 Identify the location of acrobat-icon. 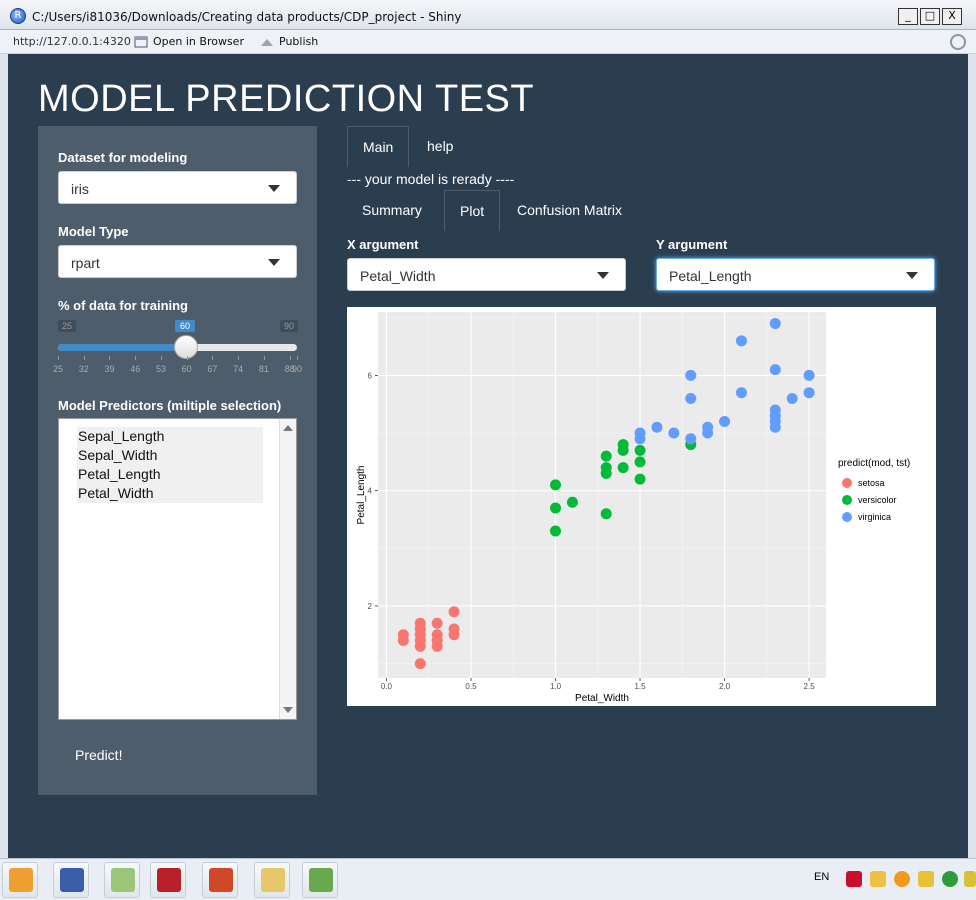
(169, 880).